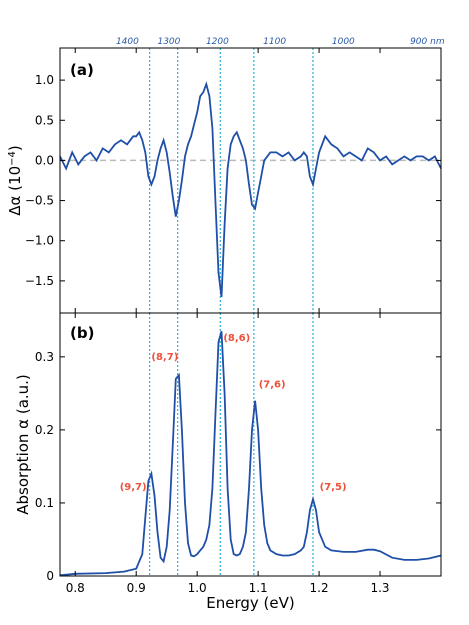 The image size is (469, 625). What do you see at coordinates (164, 357) in the screenshot?
I see `peak-label: (8,7)` at bounding box center [164, 357].